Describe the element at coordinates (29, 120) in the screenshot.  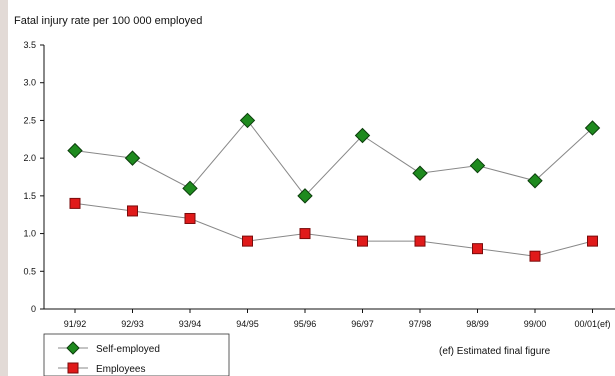
I see `y-tick-label: 2.5` at that location.